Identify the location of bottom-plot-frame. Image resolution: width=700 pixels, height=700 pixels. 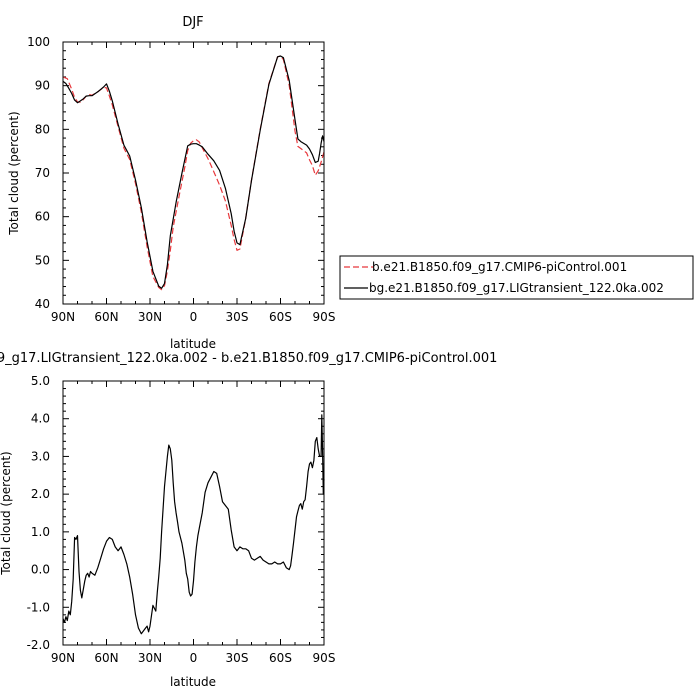
(193, 513).